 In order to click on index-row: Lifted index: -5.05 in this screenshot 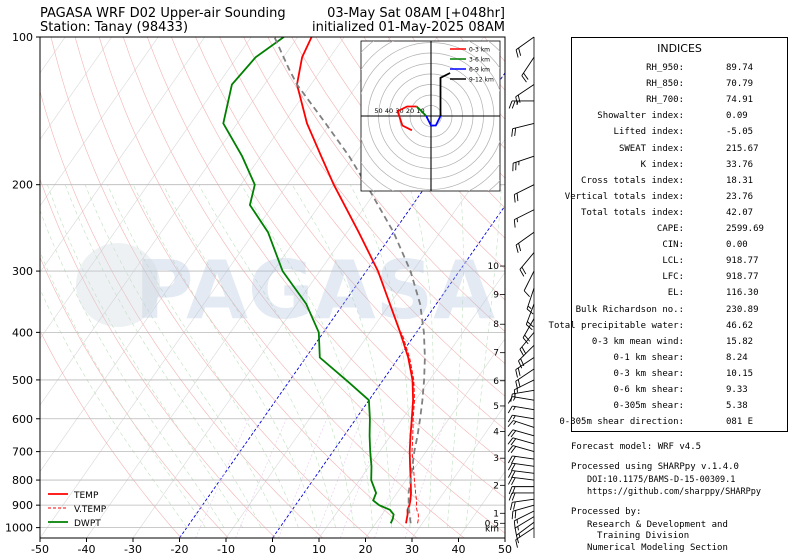, I will do `click(679, 135)`.